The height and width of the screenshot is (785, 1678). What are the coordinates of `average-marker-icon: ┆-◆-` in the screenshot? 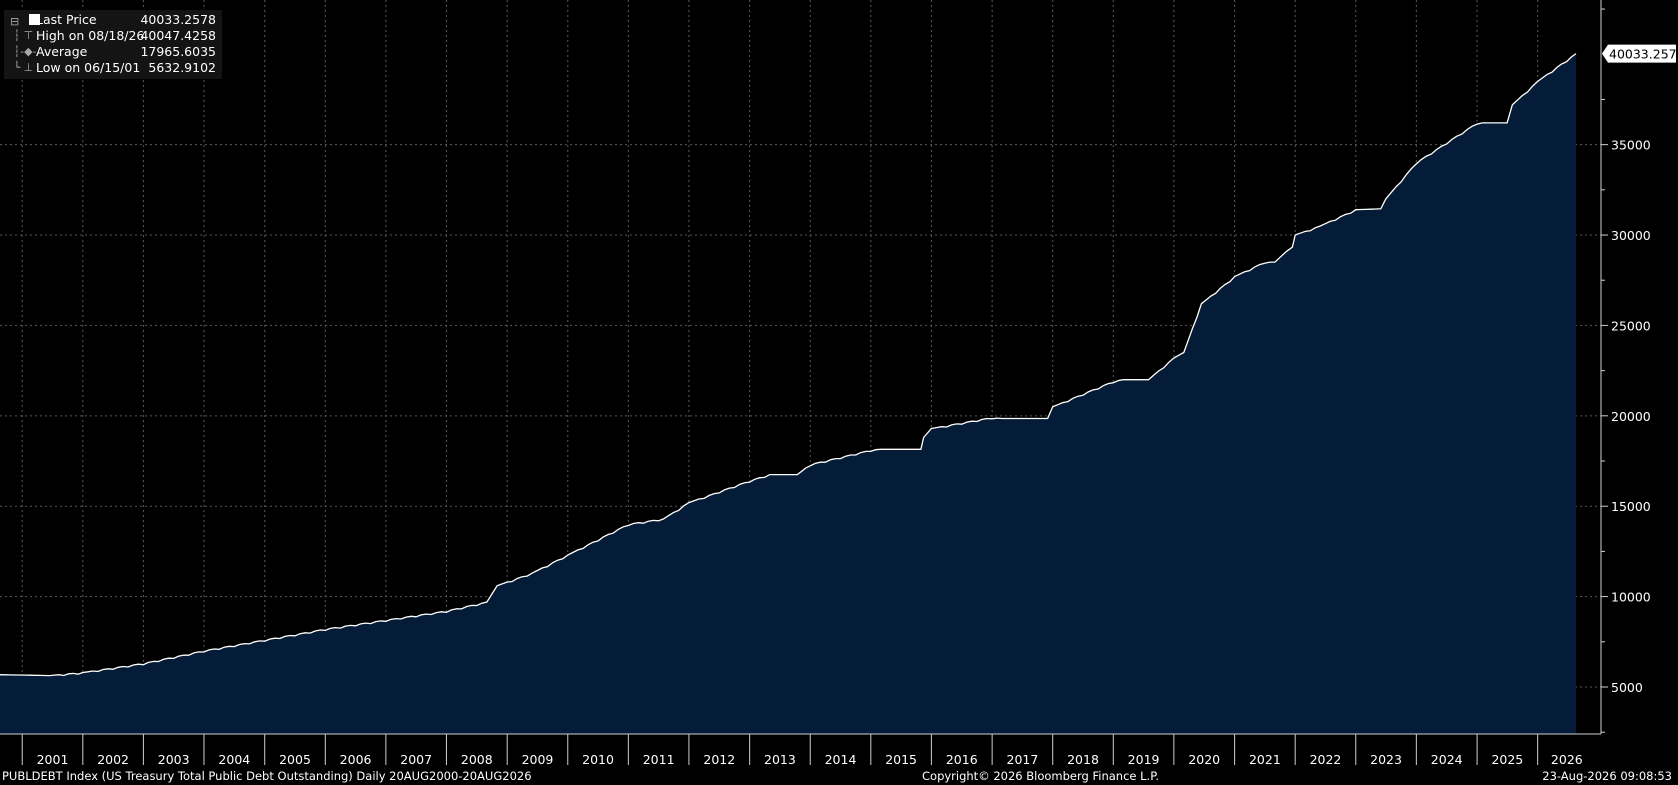 It's located at (23, 51).